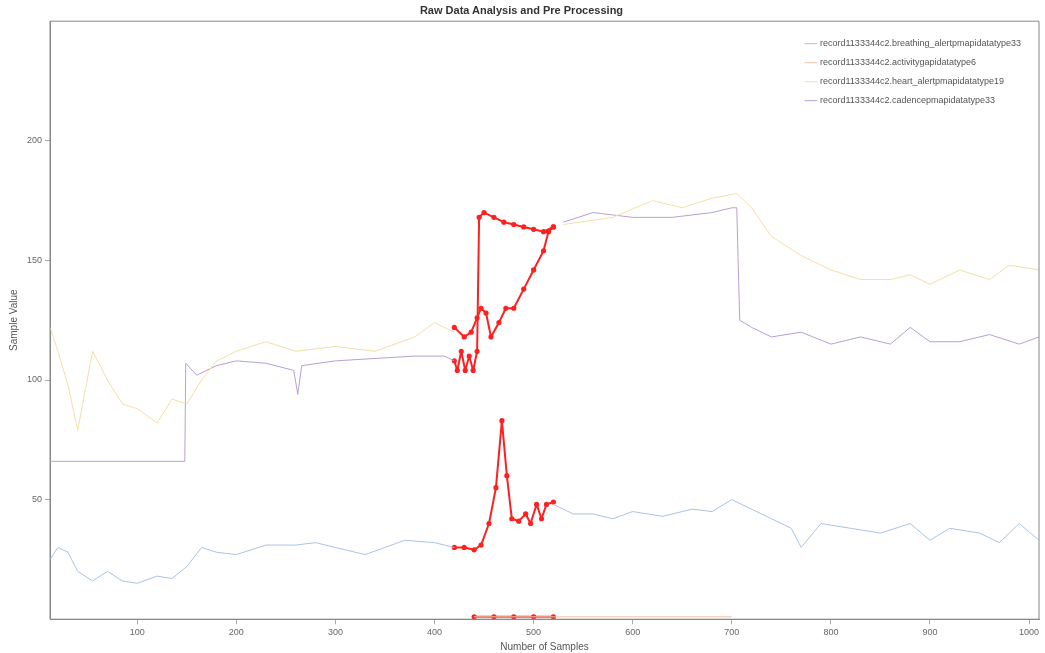 This screenshot has height=653, width=1045. Describe the element at coordinates (544, 646) in the screenshot. I see `x-axis-title: Number of Samples` at that location.